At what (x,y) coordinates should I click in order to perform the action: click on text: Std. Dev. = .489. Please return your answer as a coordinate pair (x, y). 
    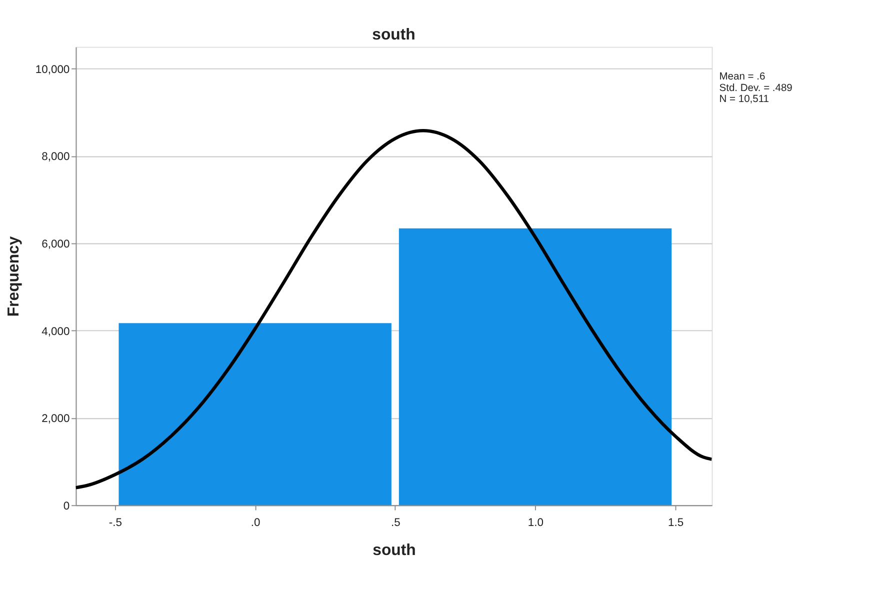
    Looking at the image, I should click on (756, 88).